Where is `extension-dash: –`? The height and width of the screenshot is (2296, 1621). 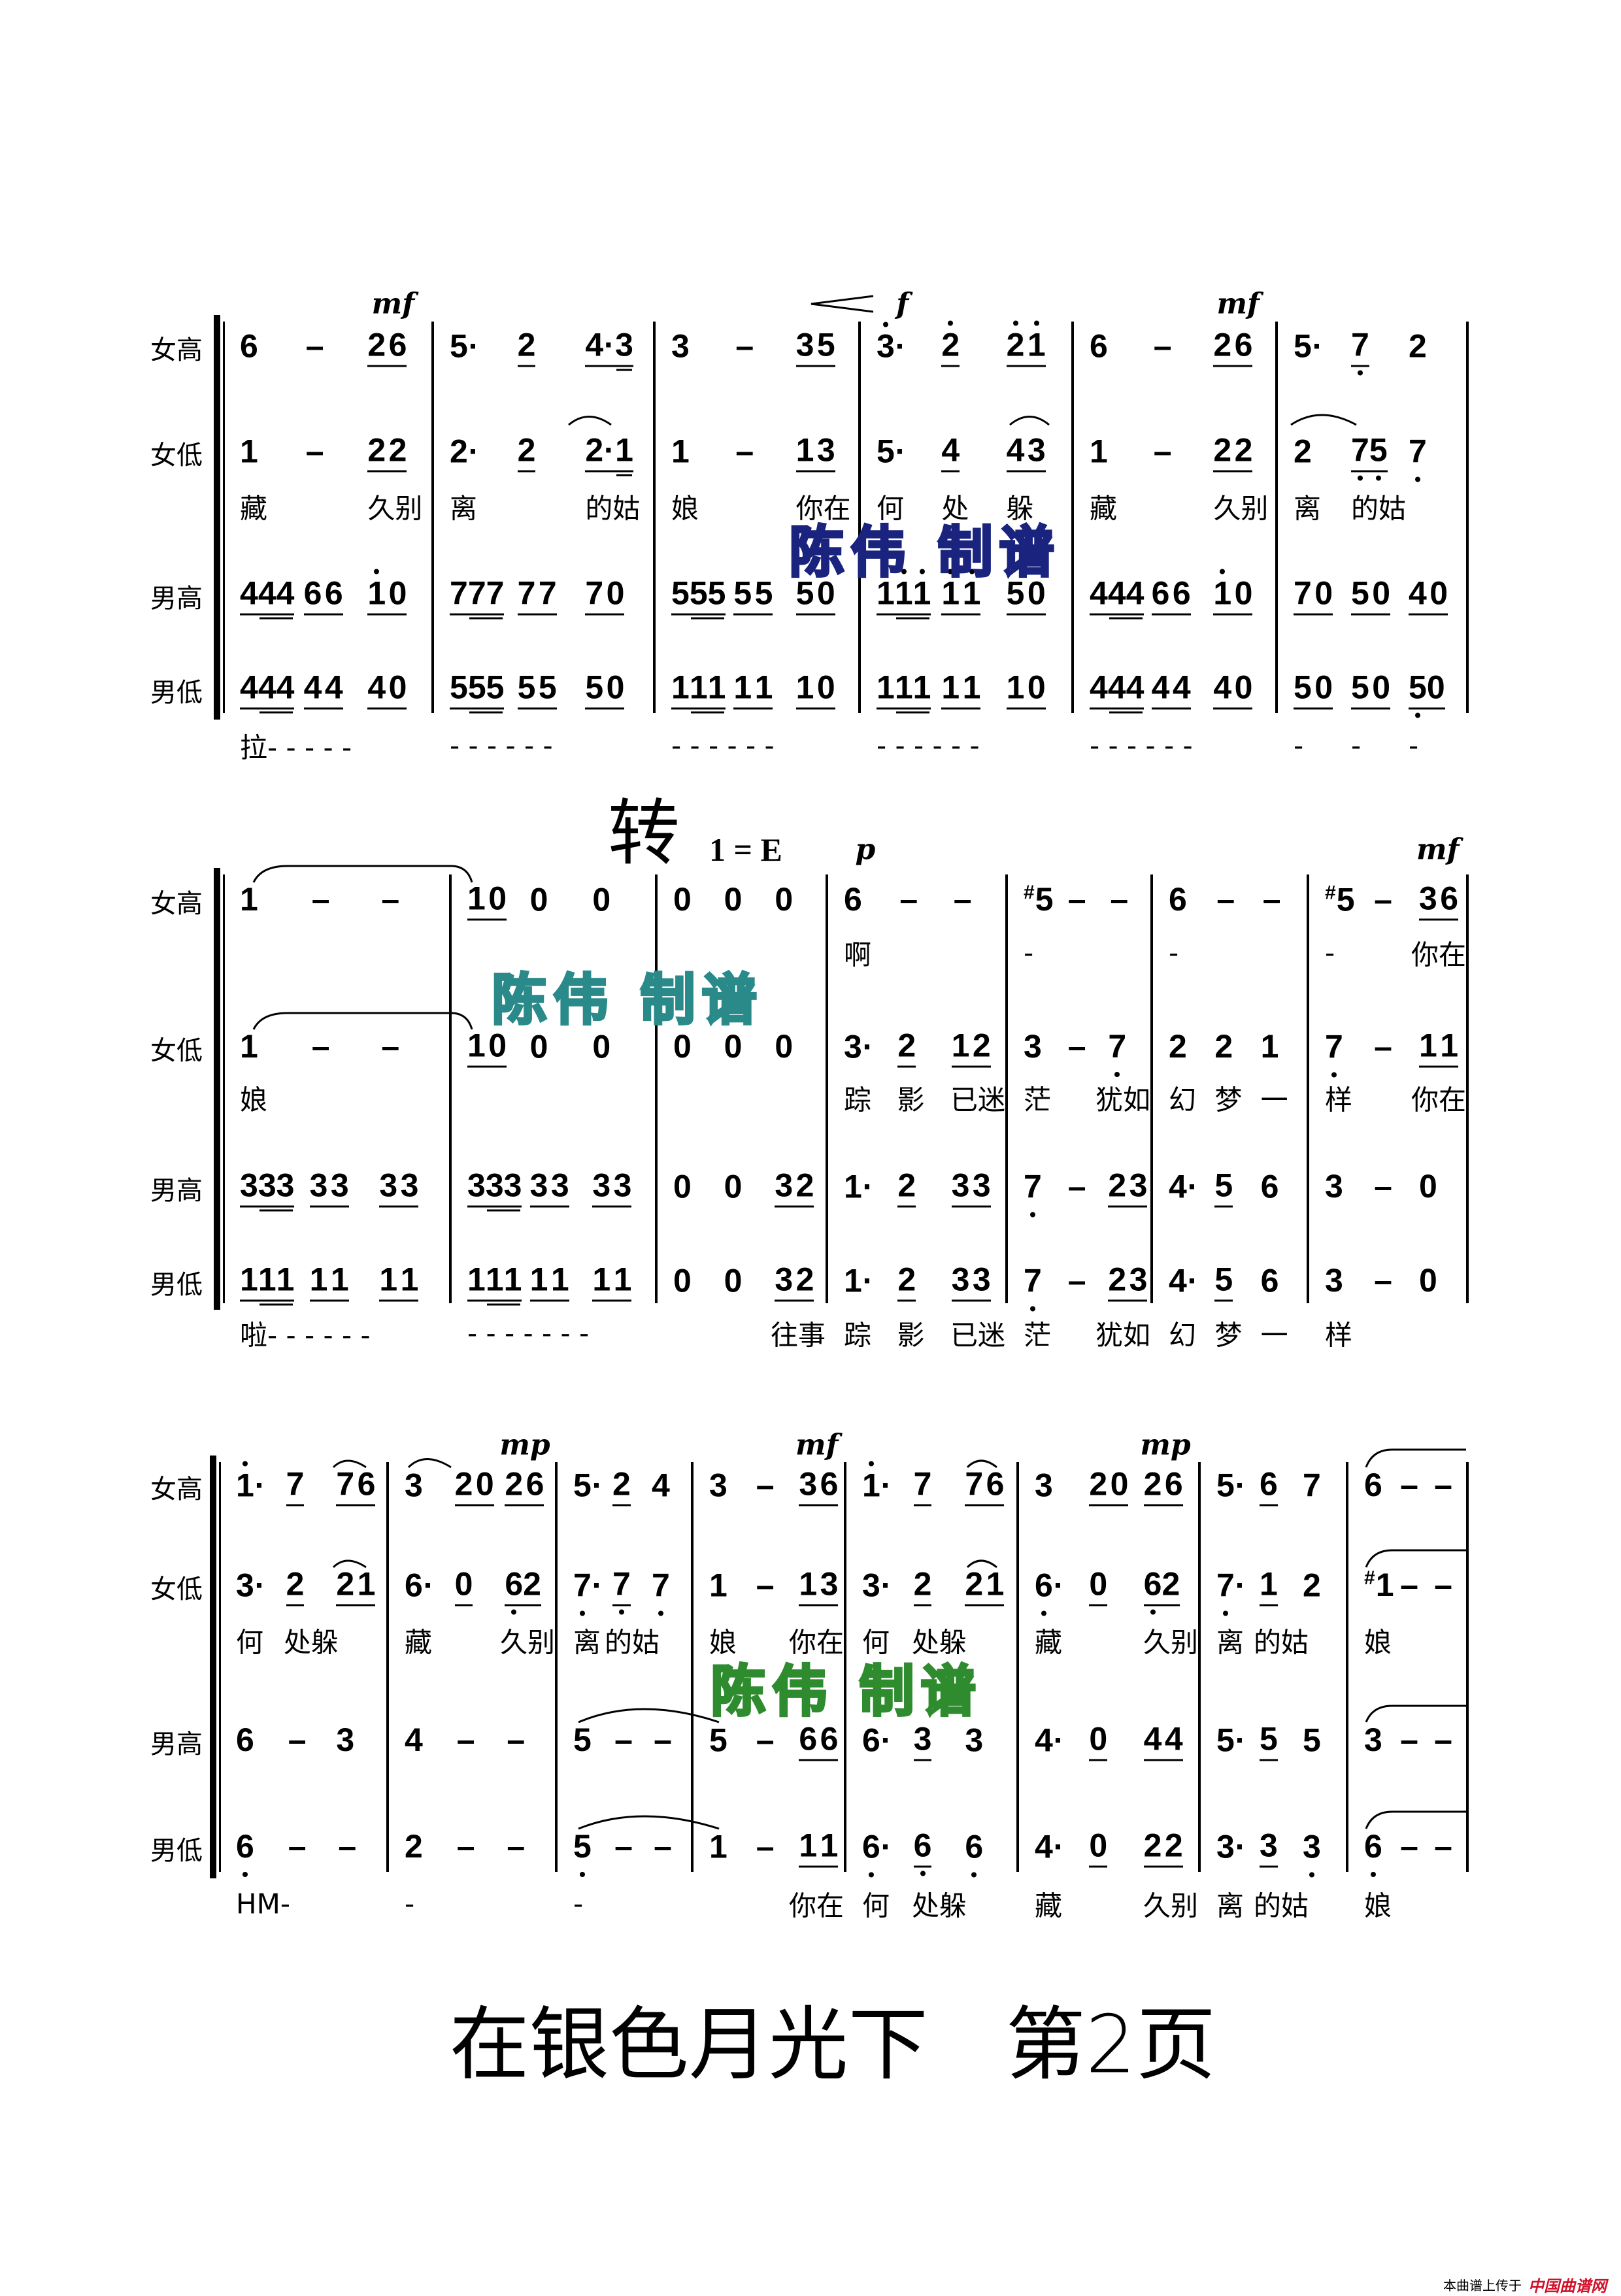
extension-dash: – is located at coordinates (908, 899).